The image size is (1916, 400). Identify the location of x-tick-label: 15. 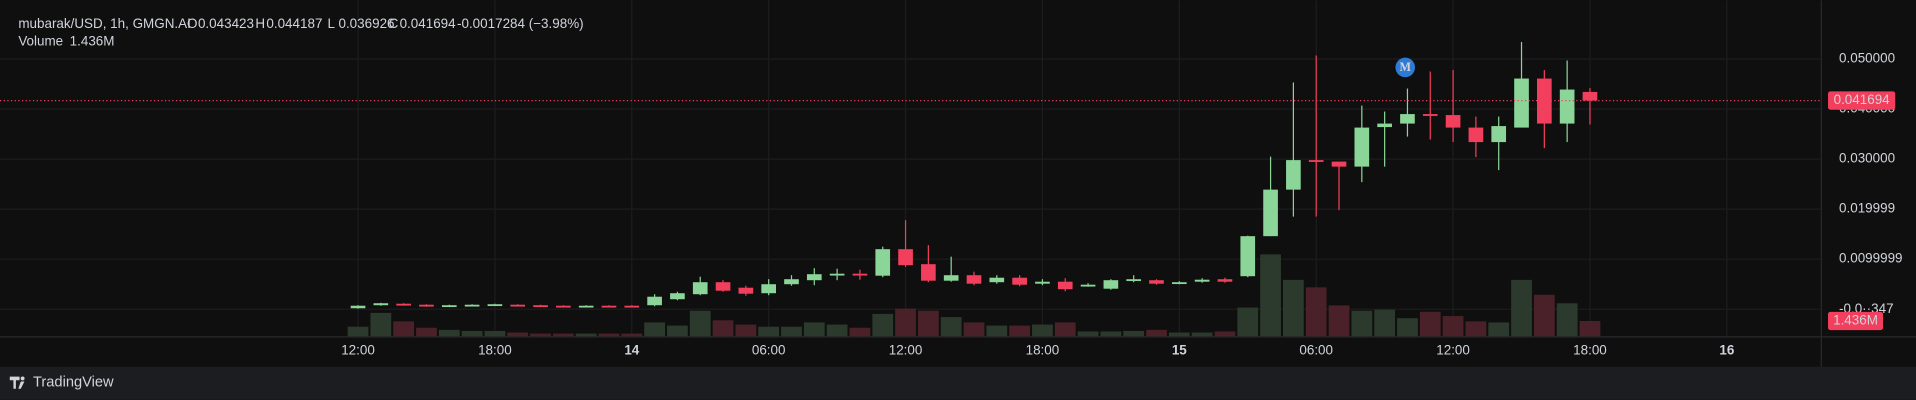
(1179, 349).